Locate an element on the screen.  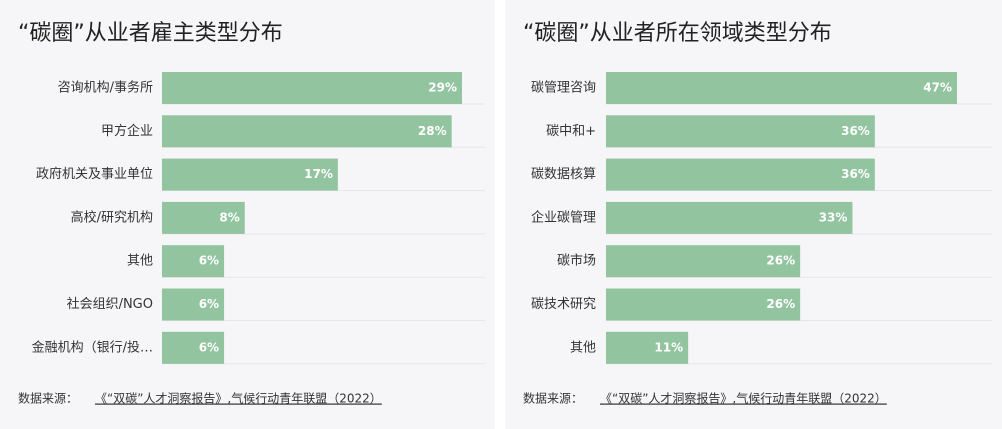
category-label: 碳市场 is located at coordinates (576, 261).